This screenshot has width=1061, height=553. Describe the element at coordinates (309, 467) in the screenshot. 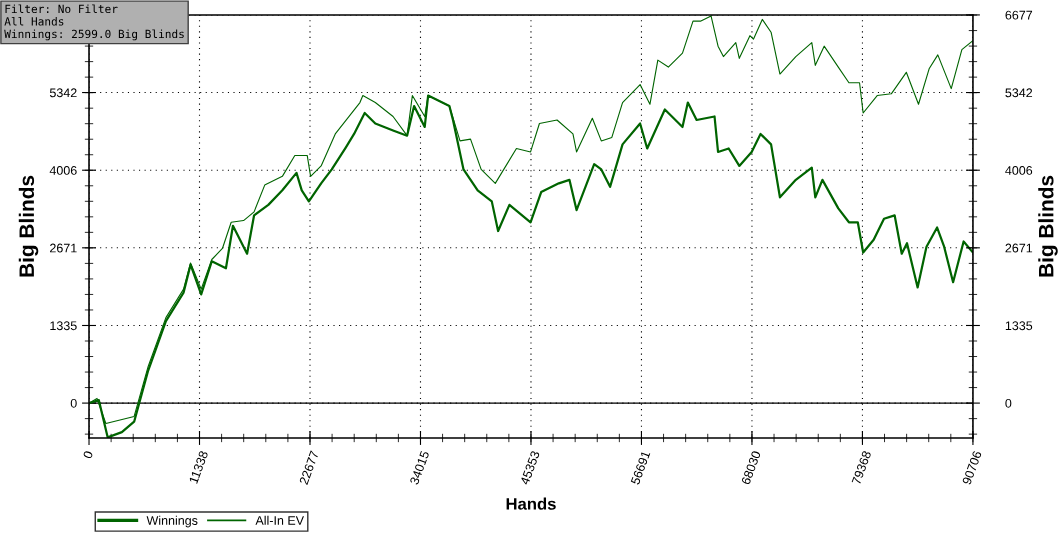

I see `x-tick-label: 22677` at that location.